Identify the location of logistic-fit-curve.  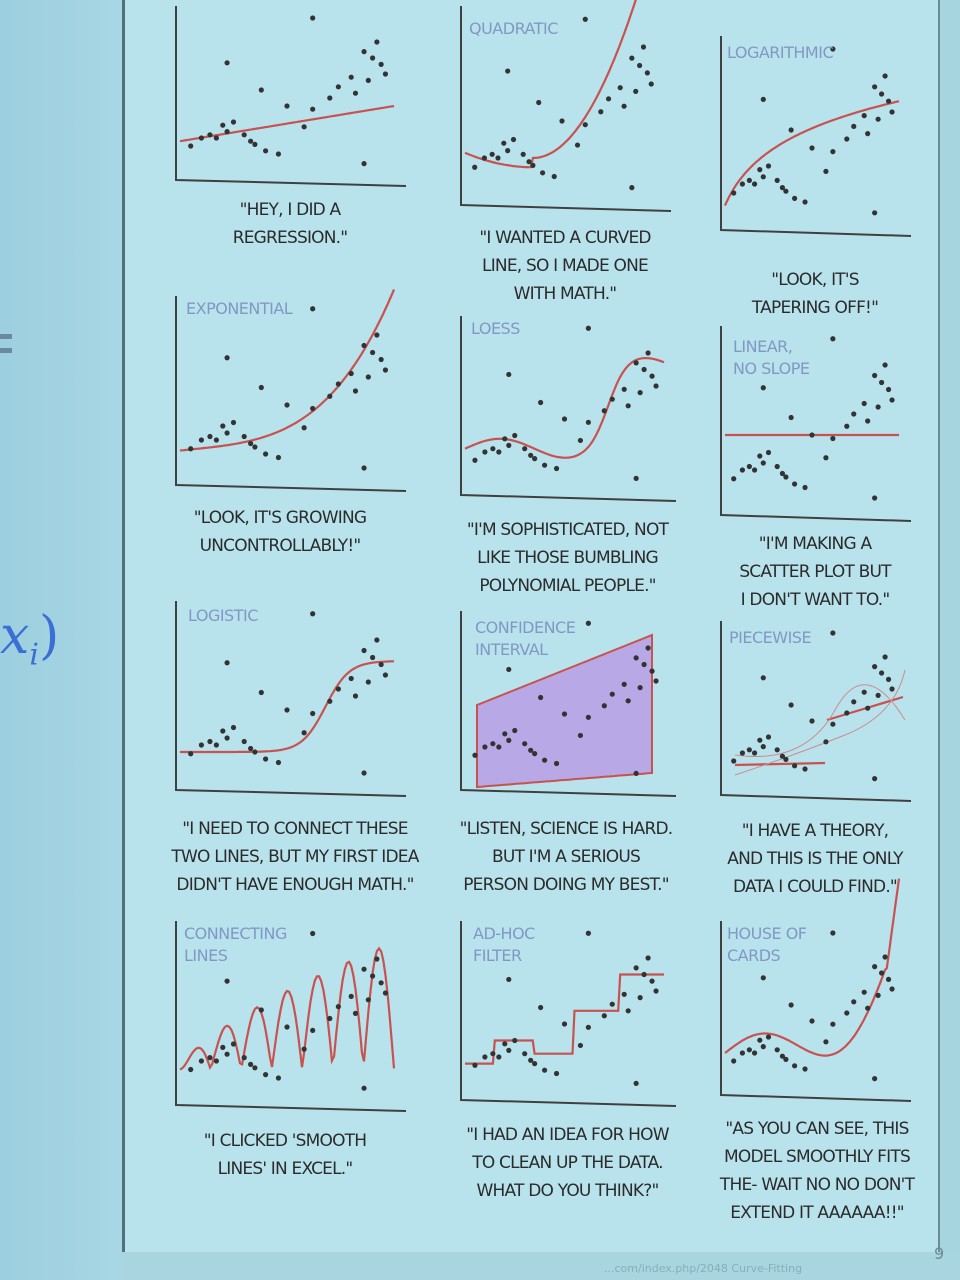
(287, 707).